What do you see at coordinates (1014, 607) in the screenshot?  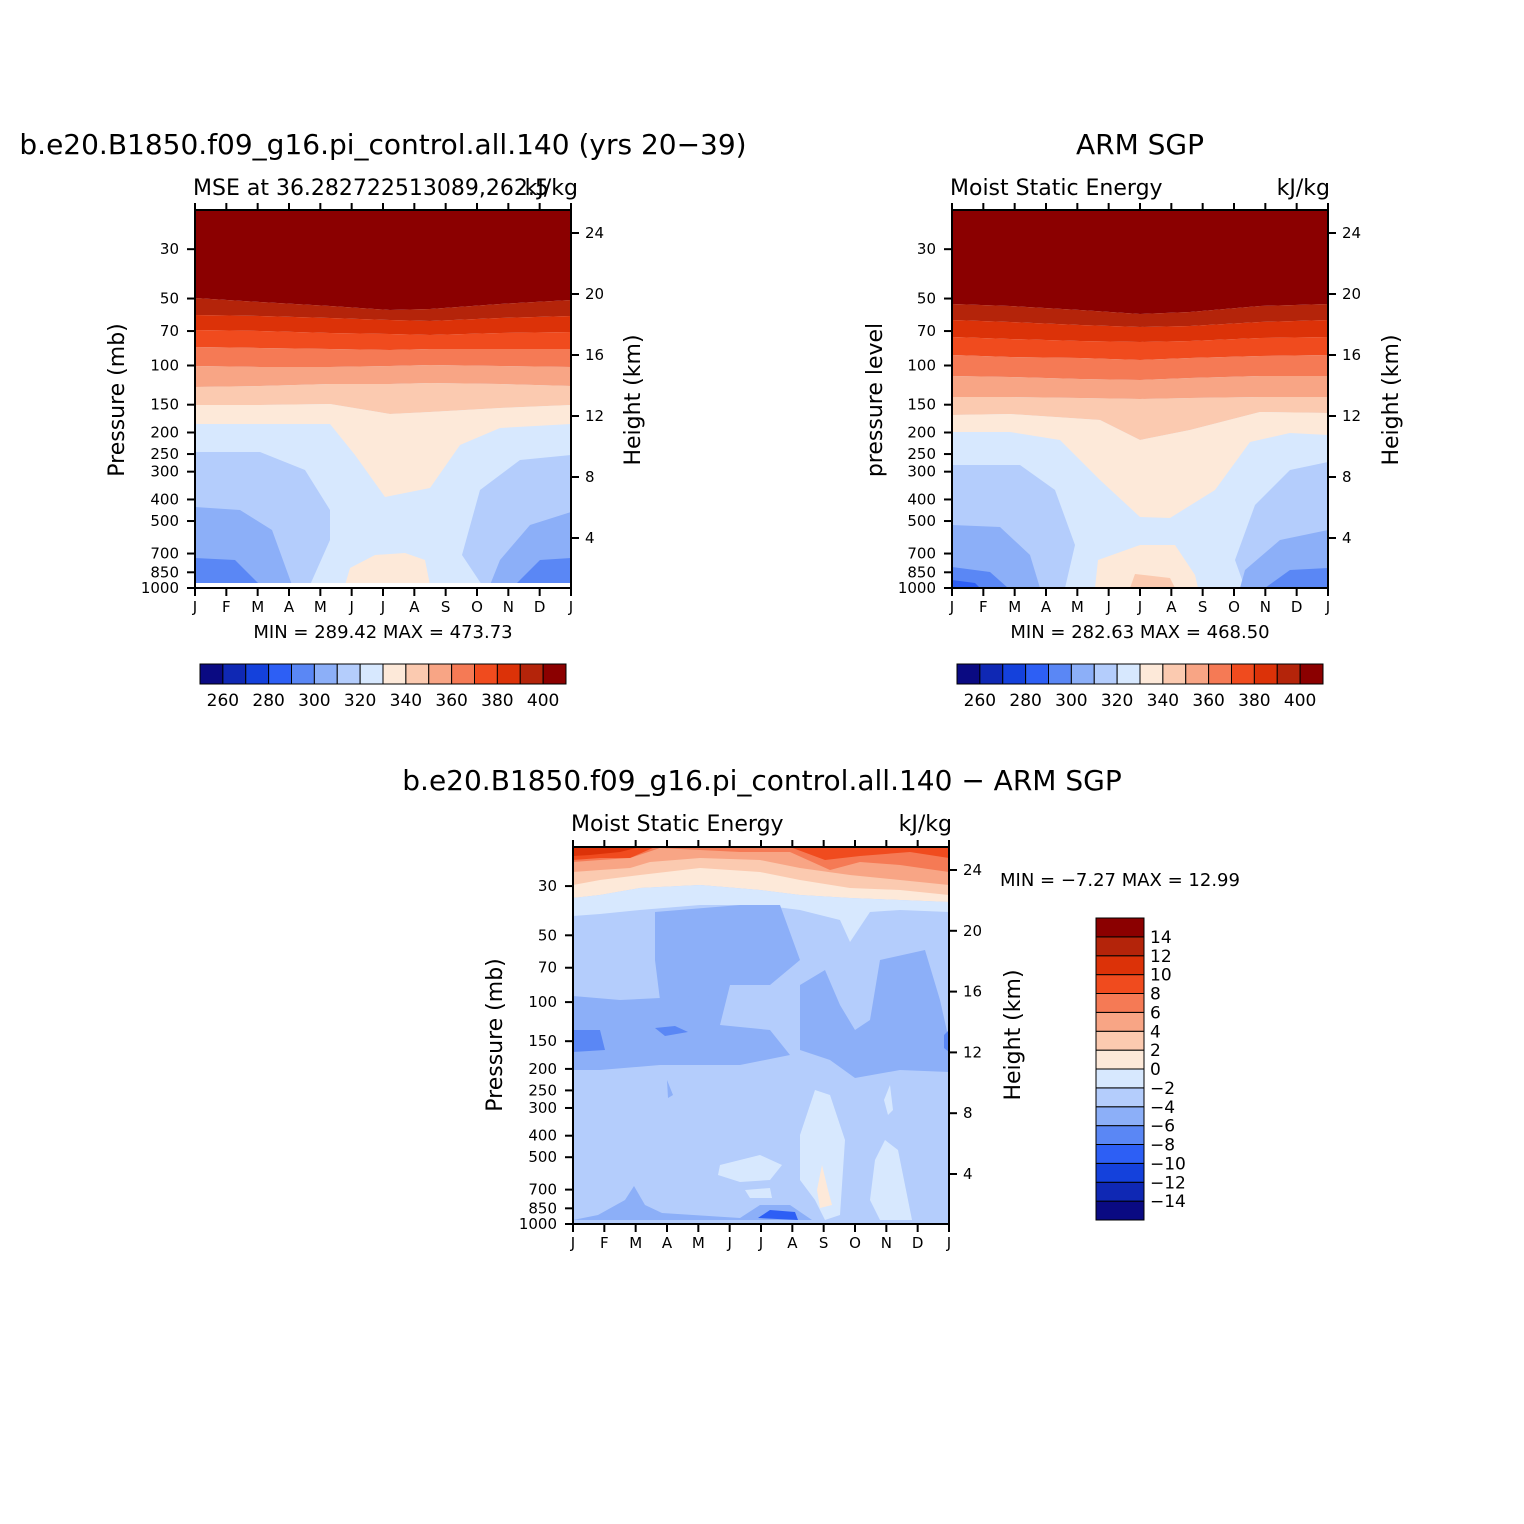 I see `x-tick-label: M` at bounding box center [1014, 607].